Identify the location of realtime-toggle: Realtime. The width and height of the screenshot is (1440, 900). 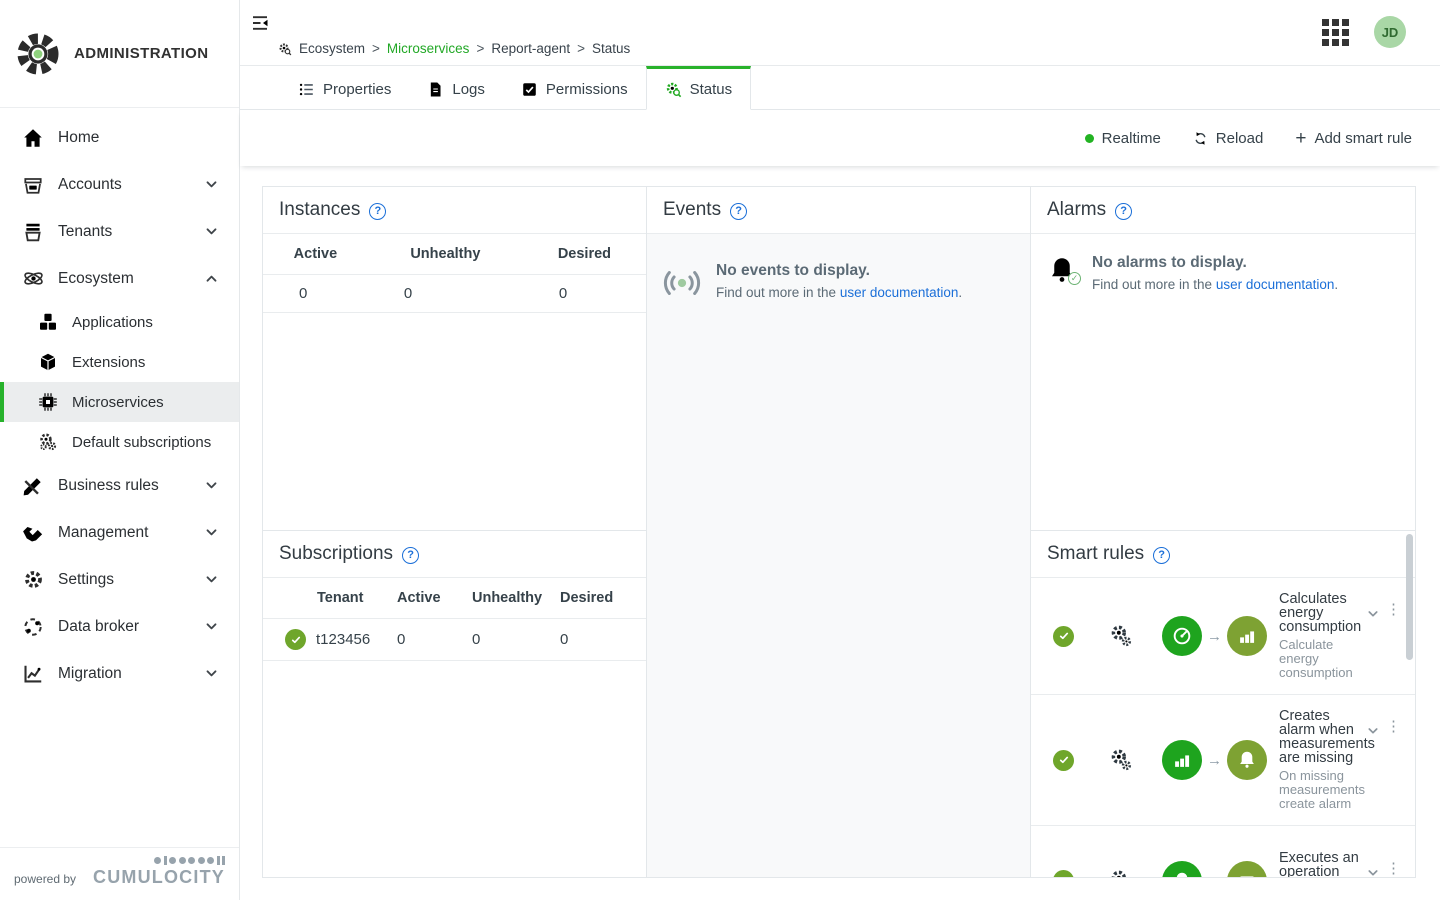
(1122, 138).